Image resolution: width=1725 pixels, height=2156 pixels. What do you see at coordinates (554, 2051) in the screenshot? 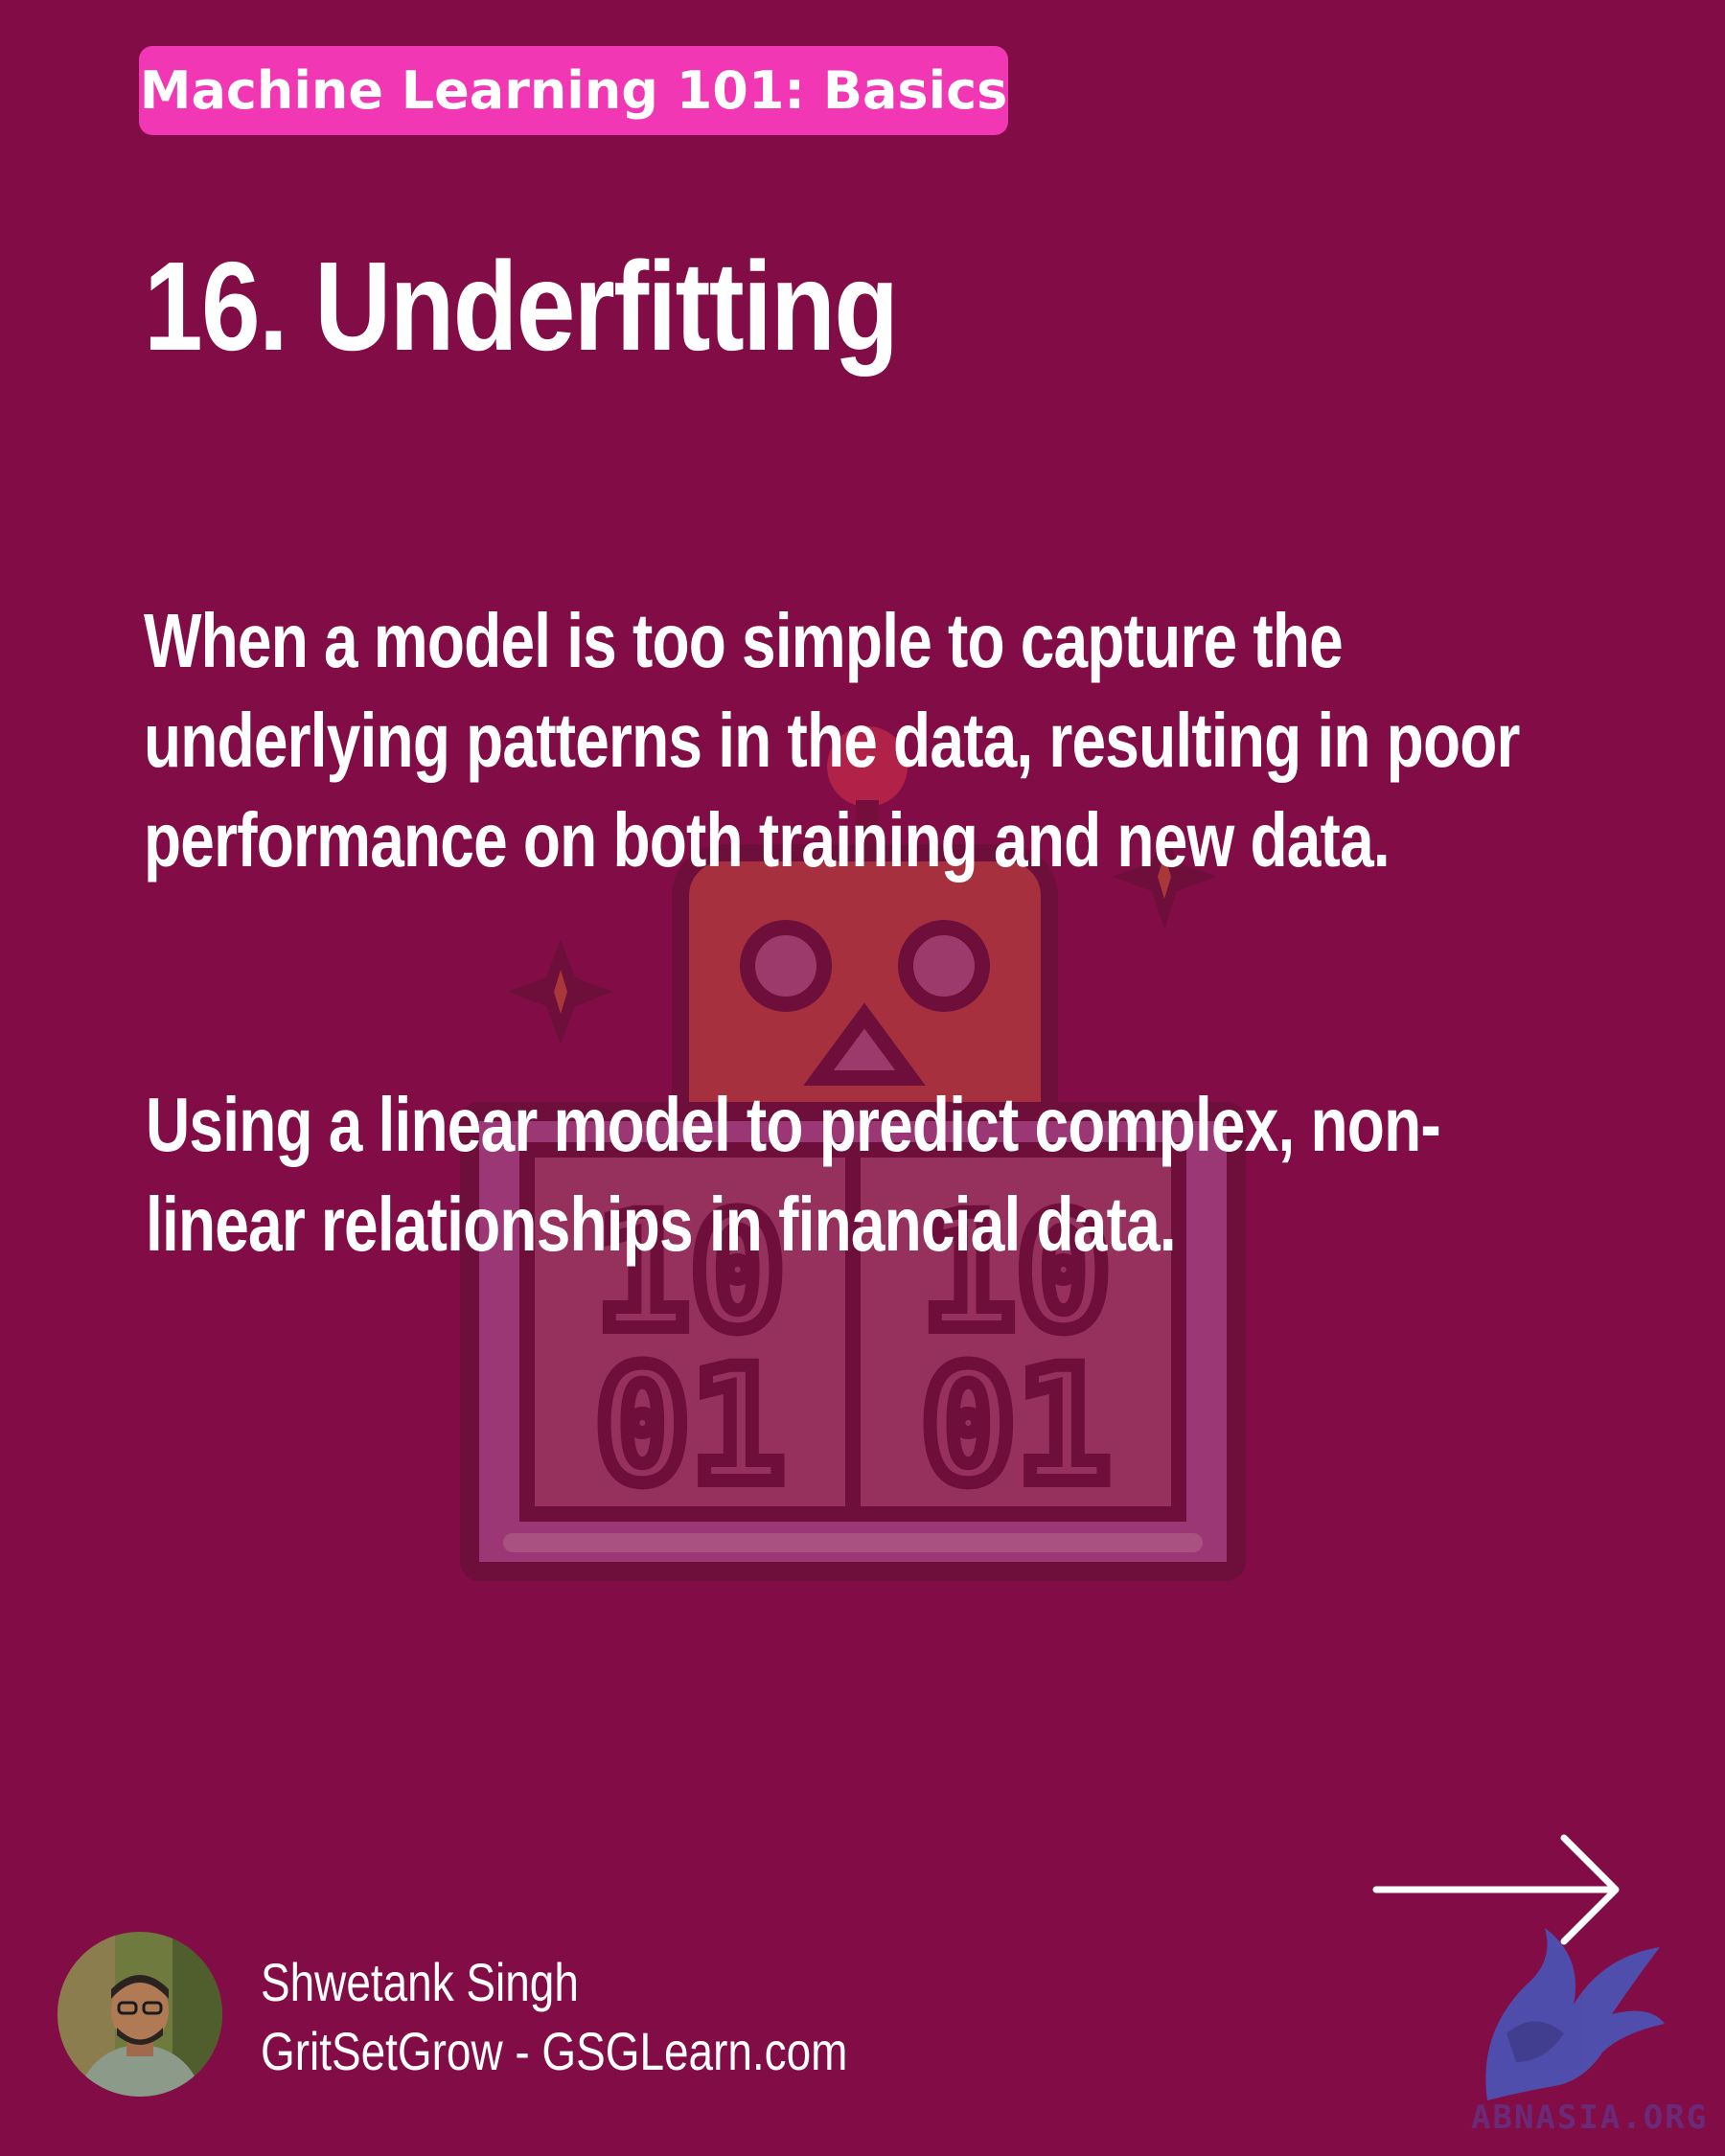
I see `author-site: GritSetGrow - GSGLearn.com` at bounding box center [554, 2051].